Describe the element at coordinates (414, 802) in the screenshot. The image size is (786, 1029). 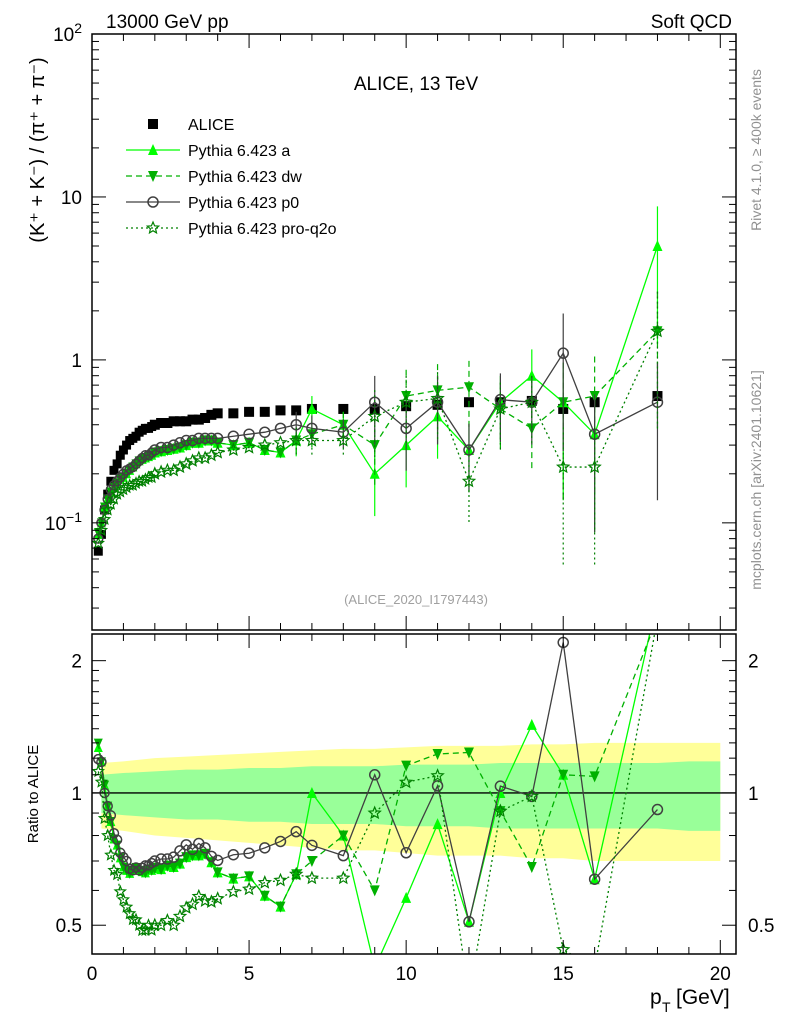
I see `ratio-uncertainty-bands` at that location.